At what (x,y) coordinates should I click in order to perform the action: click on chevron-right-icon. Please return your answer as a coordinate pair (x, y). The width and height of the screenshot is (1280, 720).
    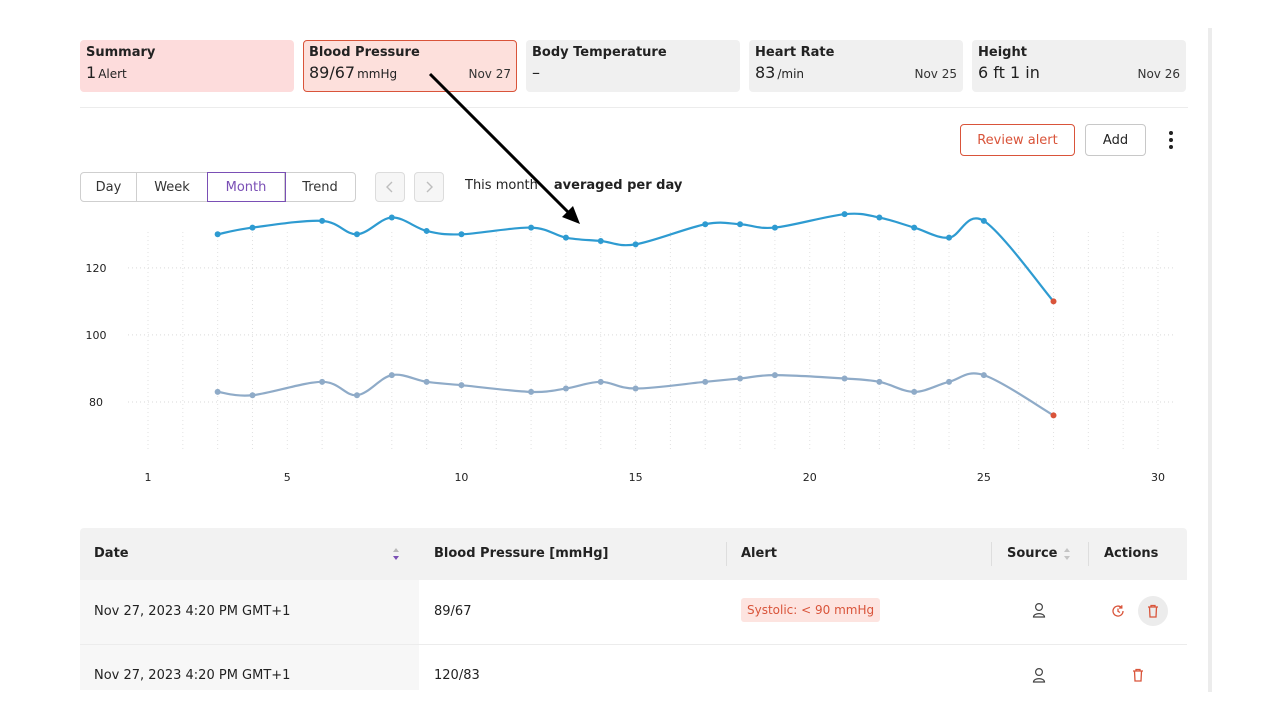
    Looking at the image, I should click on (429, 187).